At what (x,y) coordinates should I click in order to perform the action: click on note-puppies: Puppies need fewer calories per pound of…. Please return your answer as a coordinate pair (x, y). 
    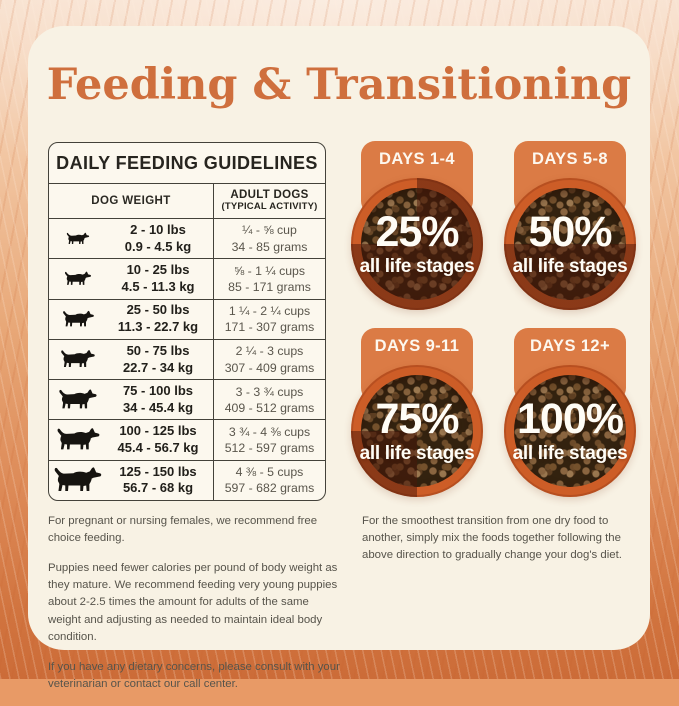
    Looking at the image, I should click on (193, 602).